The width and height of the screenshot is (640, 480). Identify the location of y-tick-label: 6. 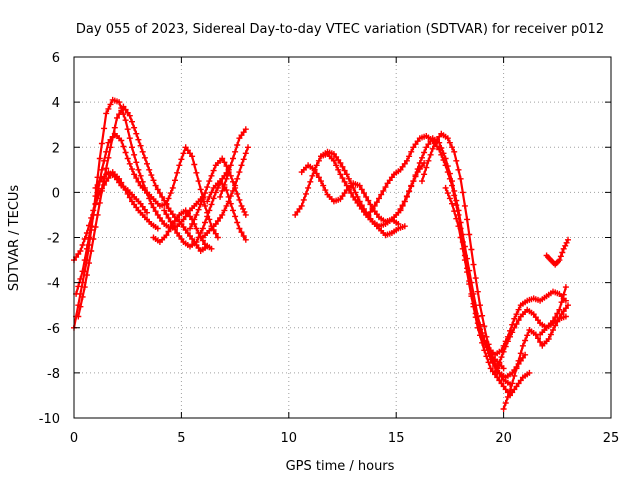
(56, 58).